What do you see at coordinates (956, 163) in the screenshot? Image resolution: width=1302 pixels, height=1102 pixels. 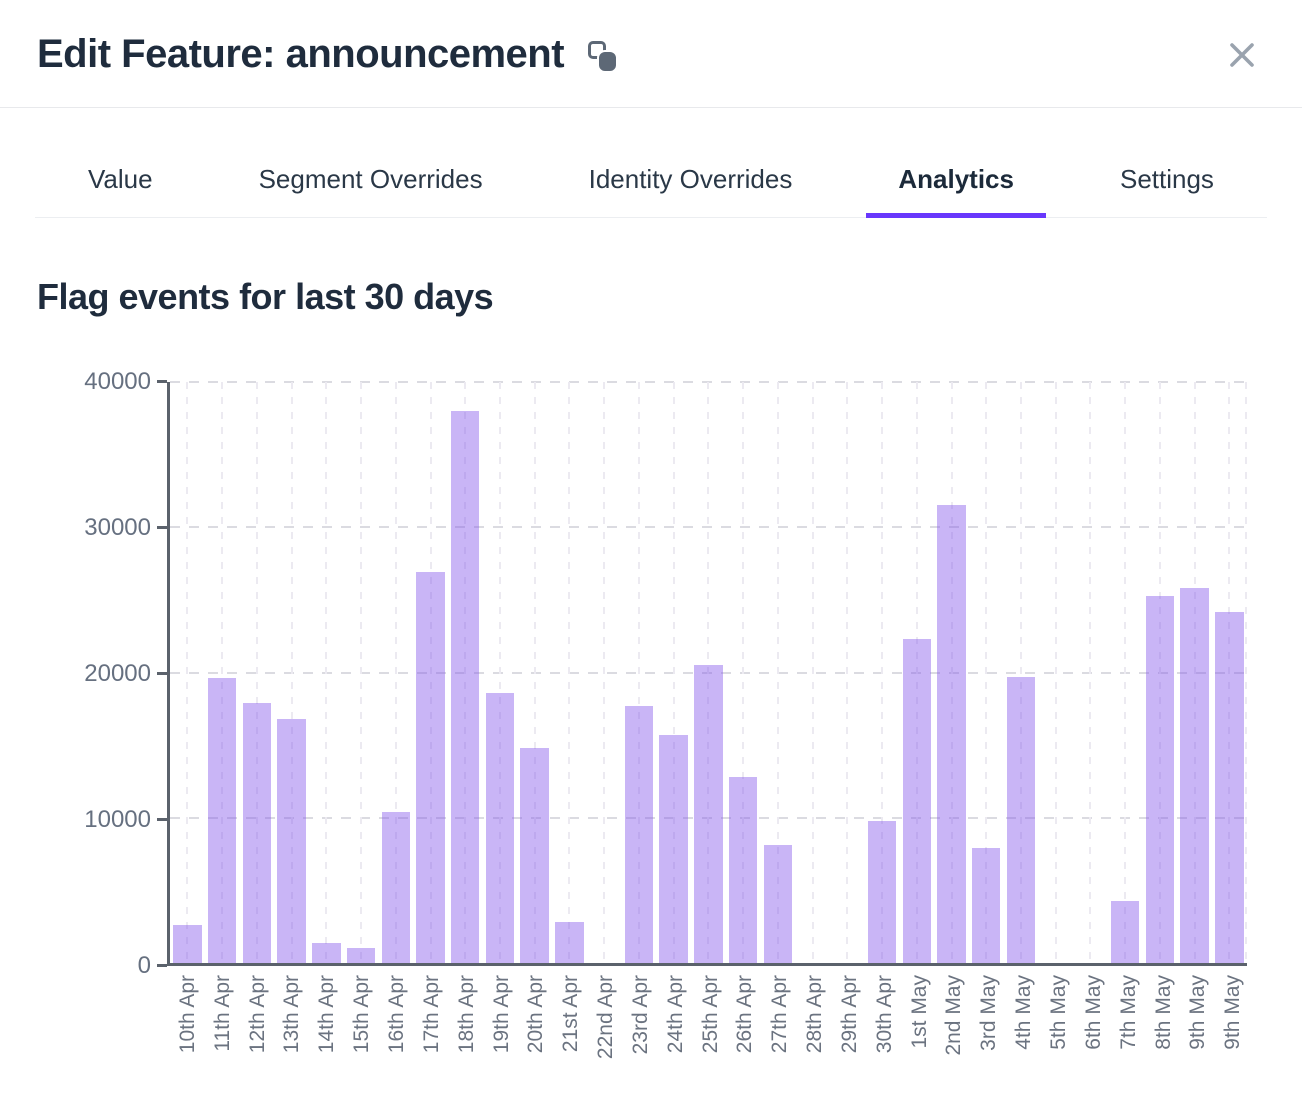 I see `tab-analytics: Analytics` at bounding box center [956, 163].